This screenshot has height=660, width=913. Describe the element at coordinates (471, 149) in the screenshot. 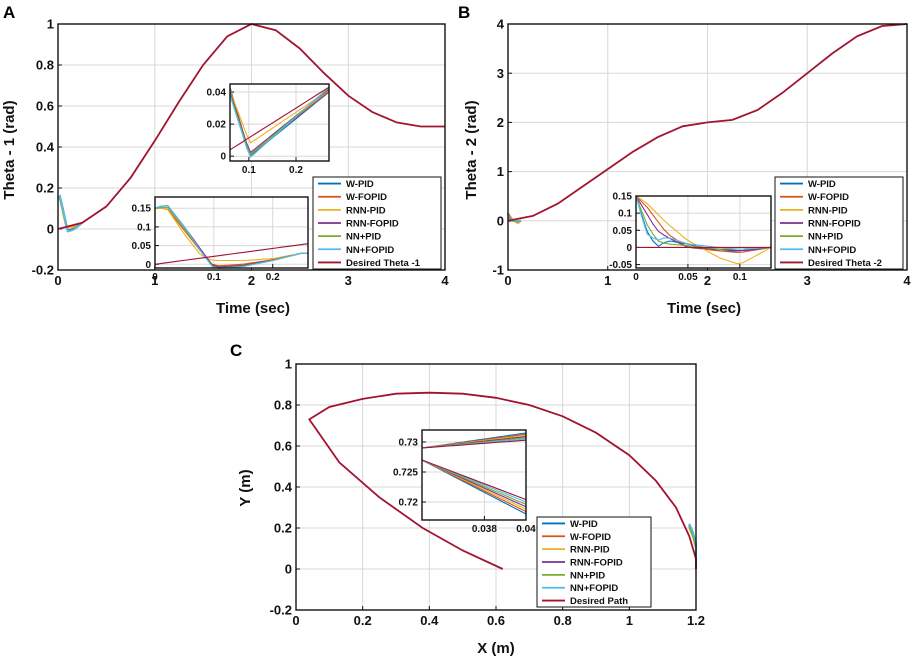

I see `panel-b-ylabel: Theta - 2 (rad)` at that location.